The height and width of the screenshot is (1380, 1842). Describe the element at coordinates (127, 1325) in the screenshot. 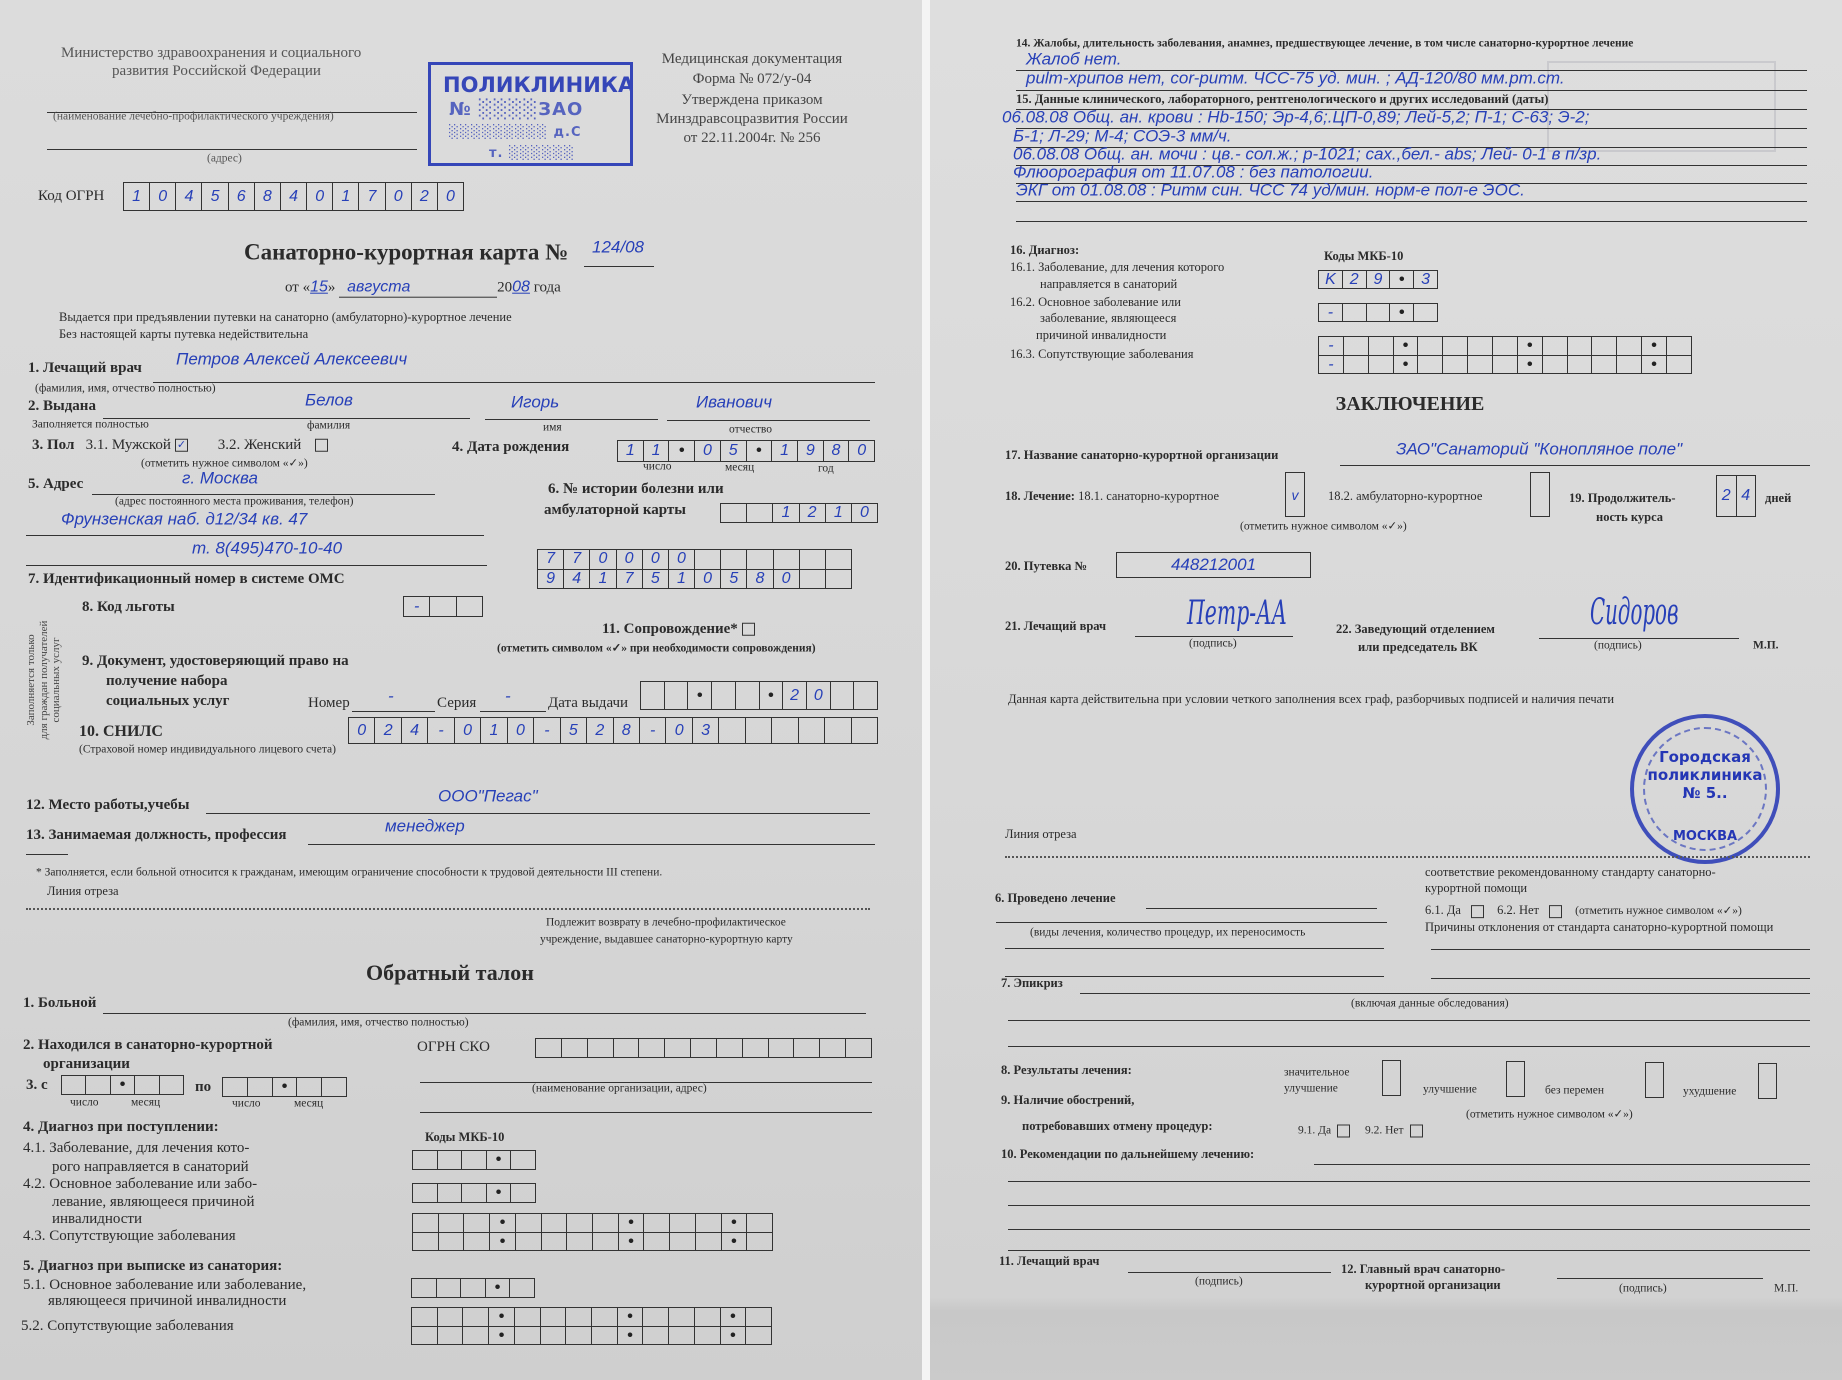

I see `r52-label: 5.2. Сопутствующие заболевания` at that location.